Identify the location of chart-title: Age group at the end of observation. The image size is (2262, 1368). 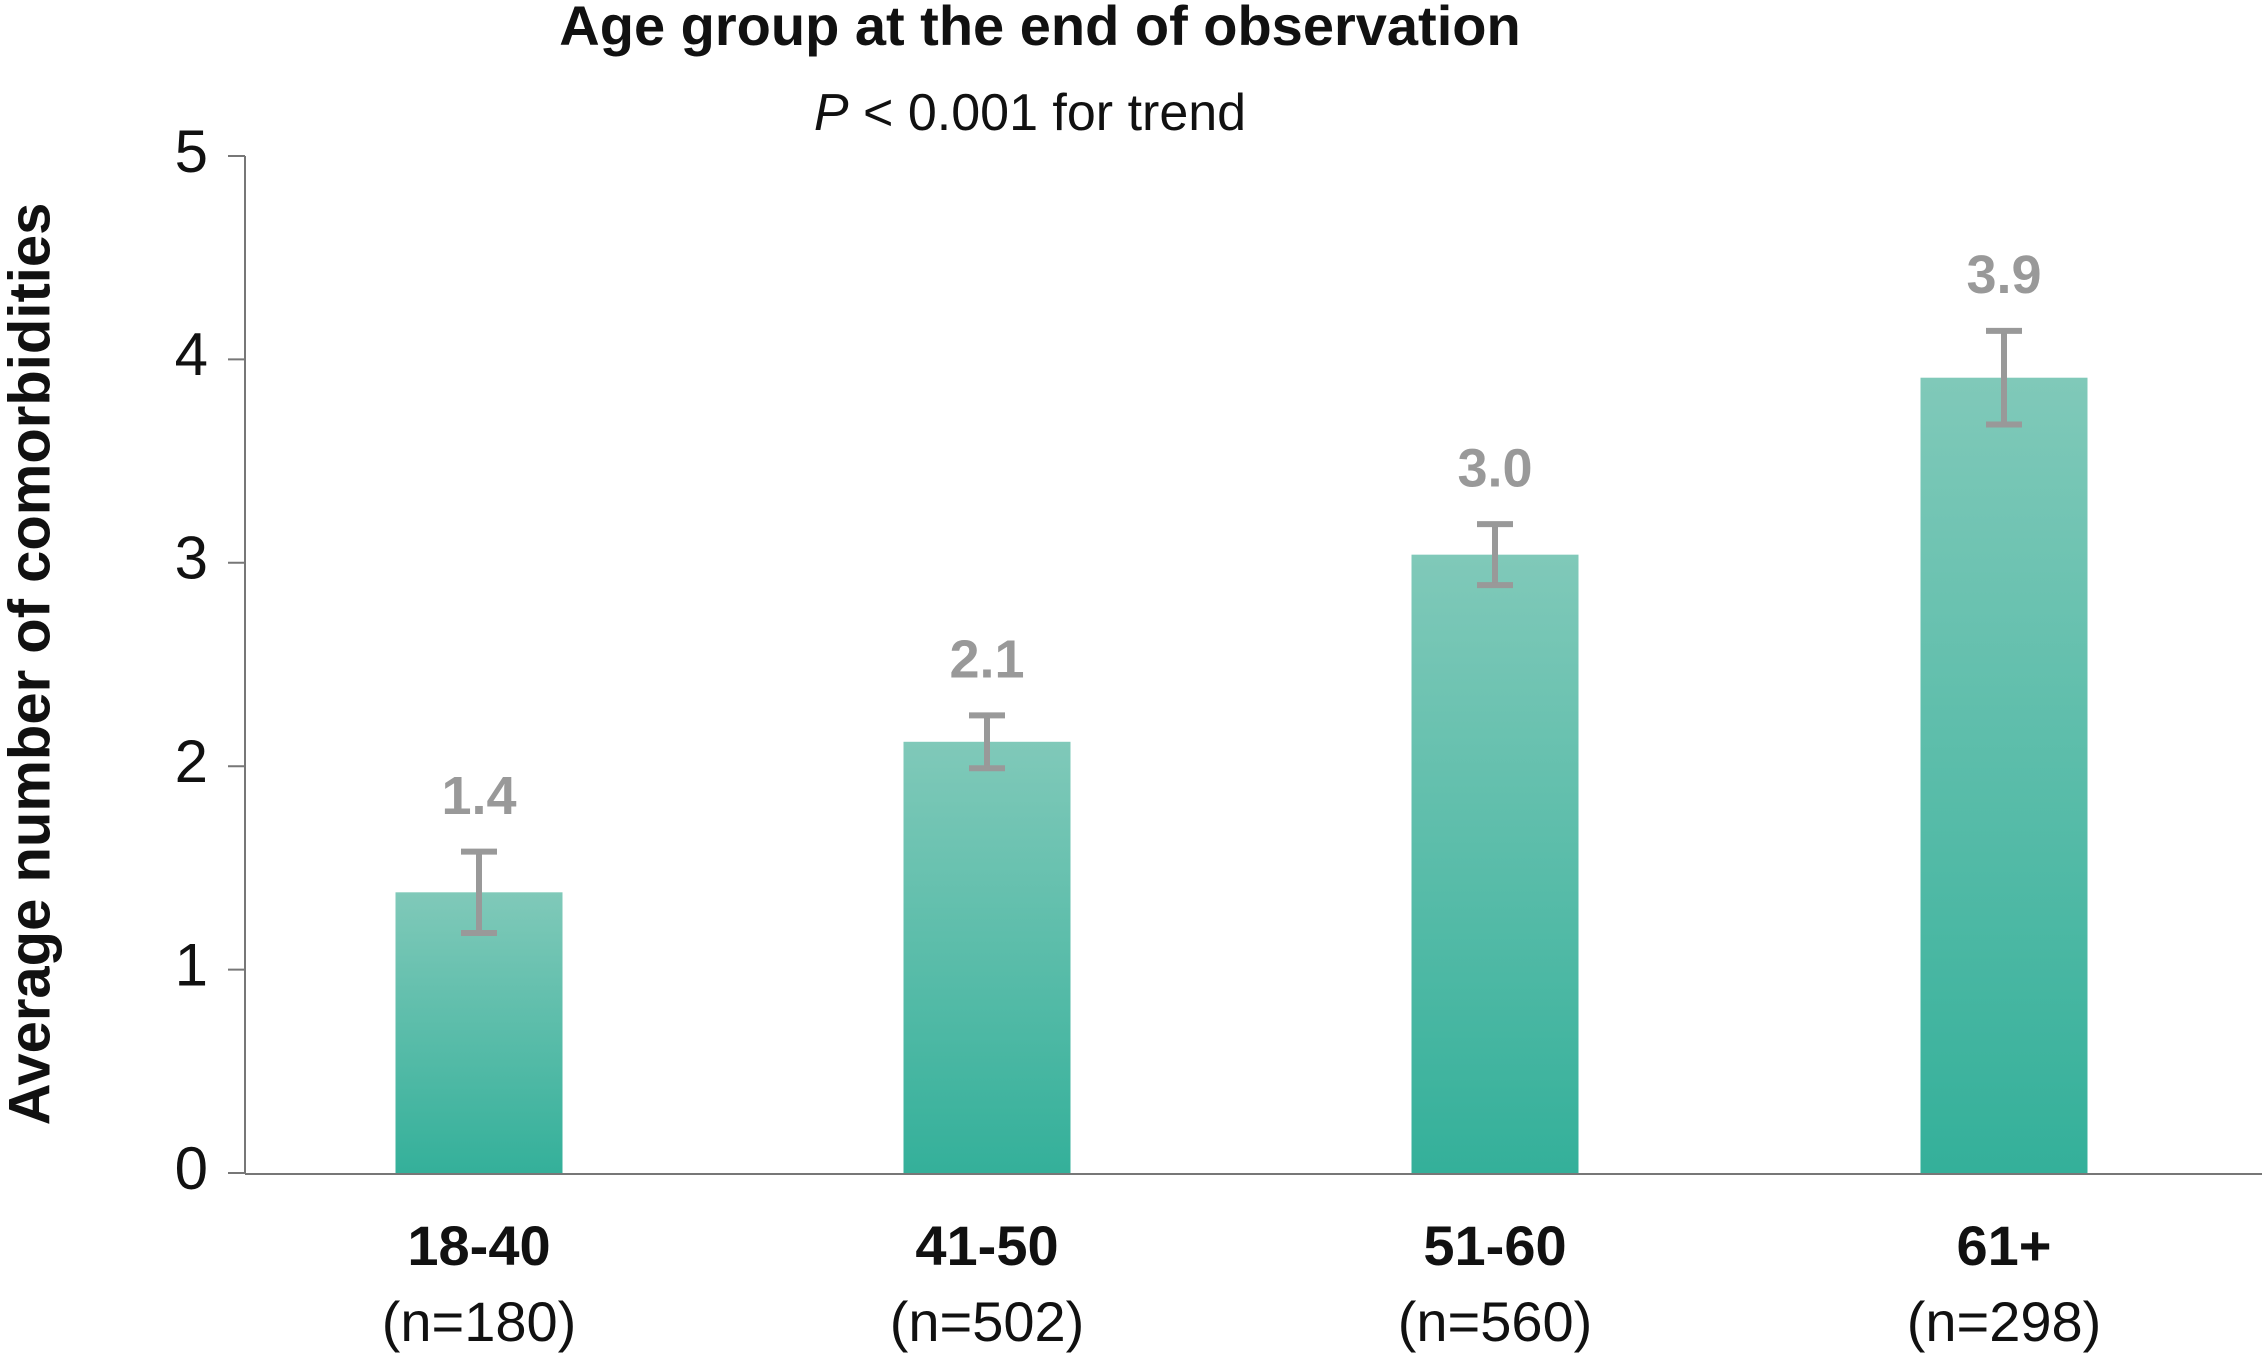
(1039, 28).